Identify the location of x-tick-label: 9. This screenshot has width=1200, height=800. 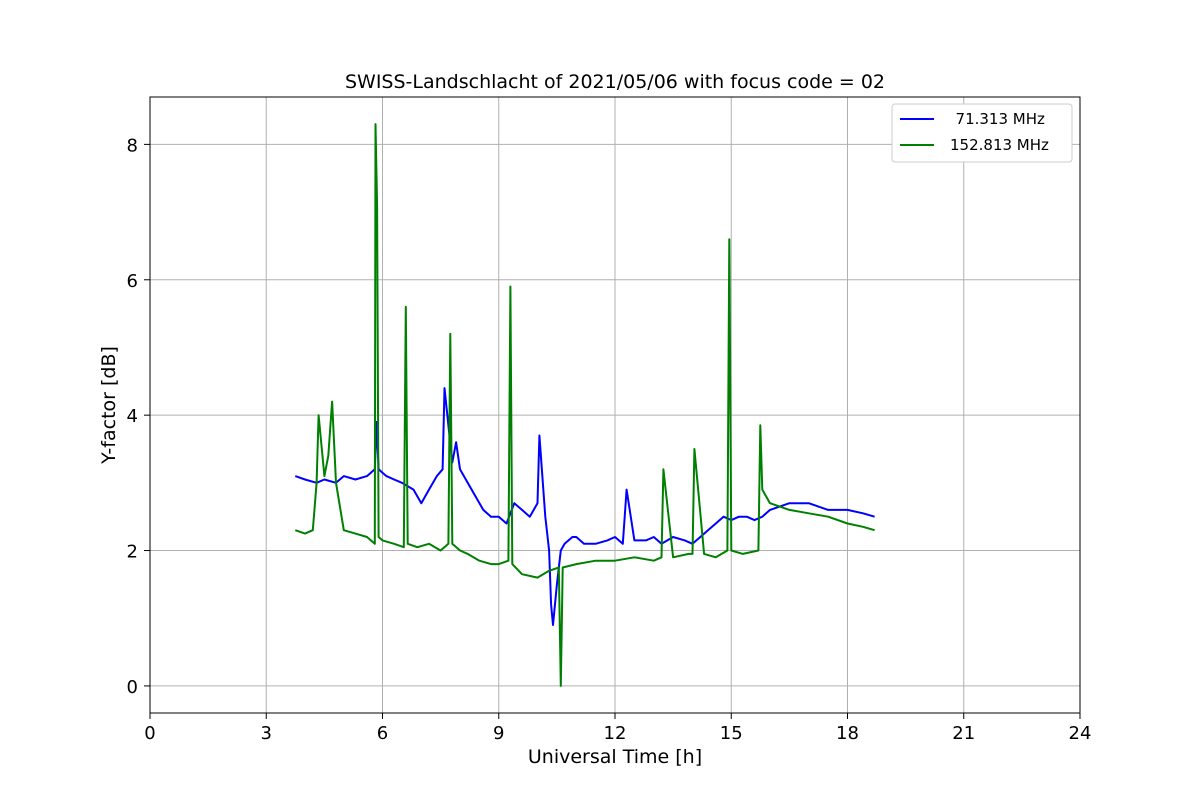
(498, 733).